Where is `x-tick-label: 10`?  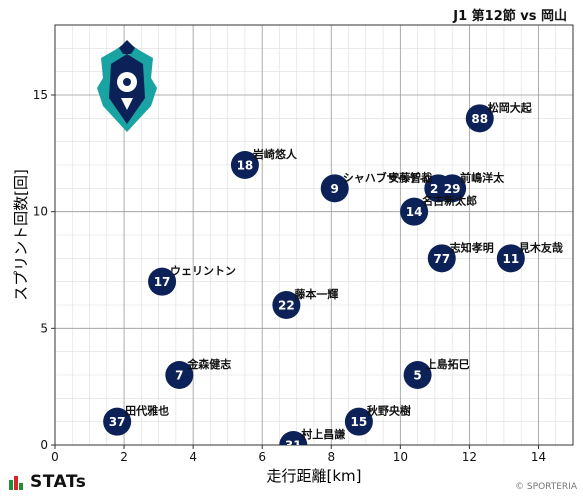
x-tick-label: 10 is located at coordinates (400, 457).